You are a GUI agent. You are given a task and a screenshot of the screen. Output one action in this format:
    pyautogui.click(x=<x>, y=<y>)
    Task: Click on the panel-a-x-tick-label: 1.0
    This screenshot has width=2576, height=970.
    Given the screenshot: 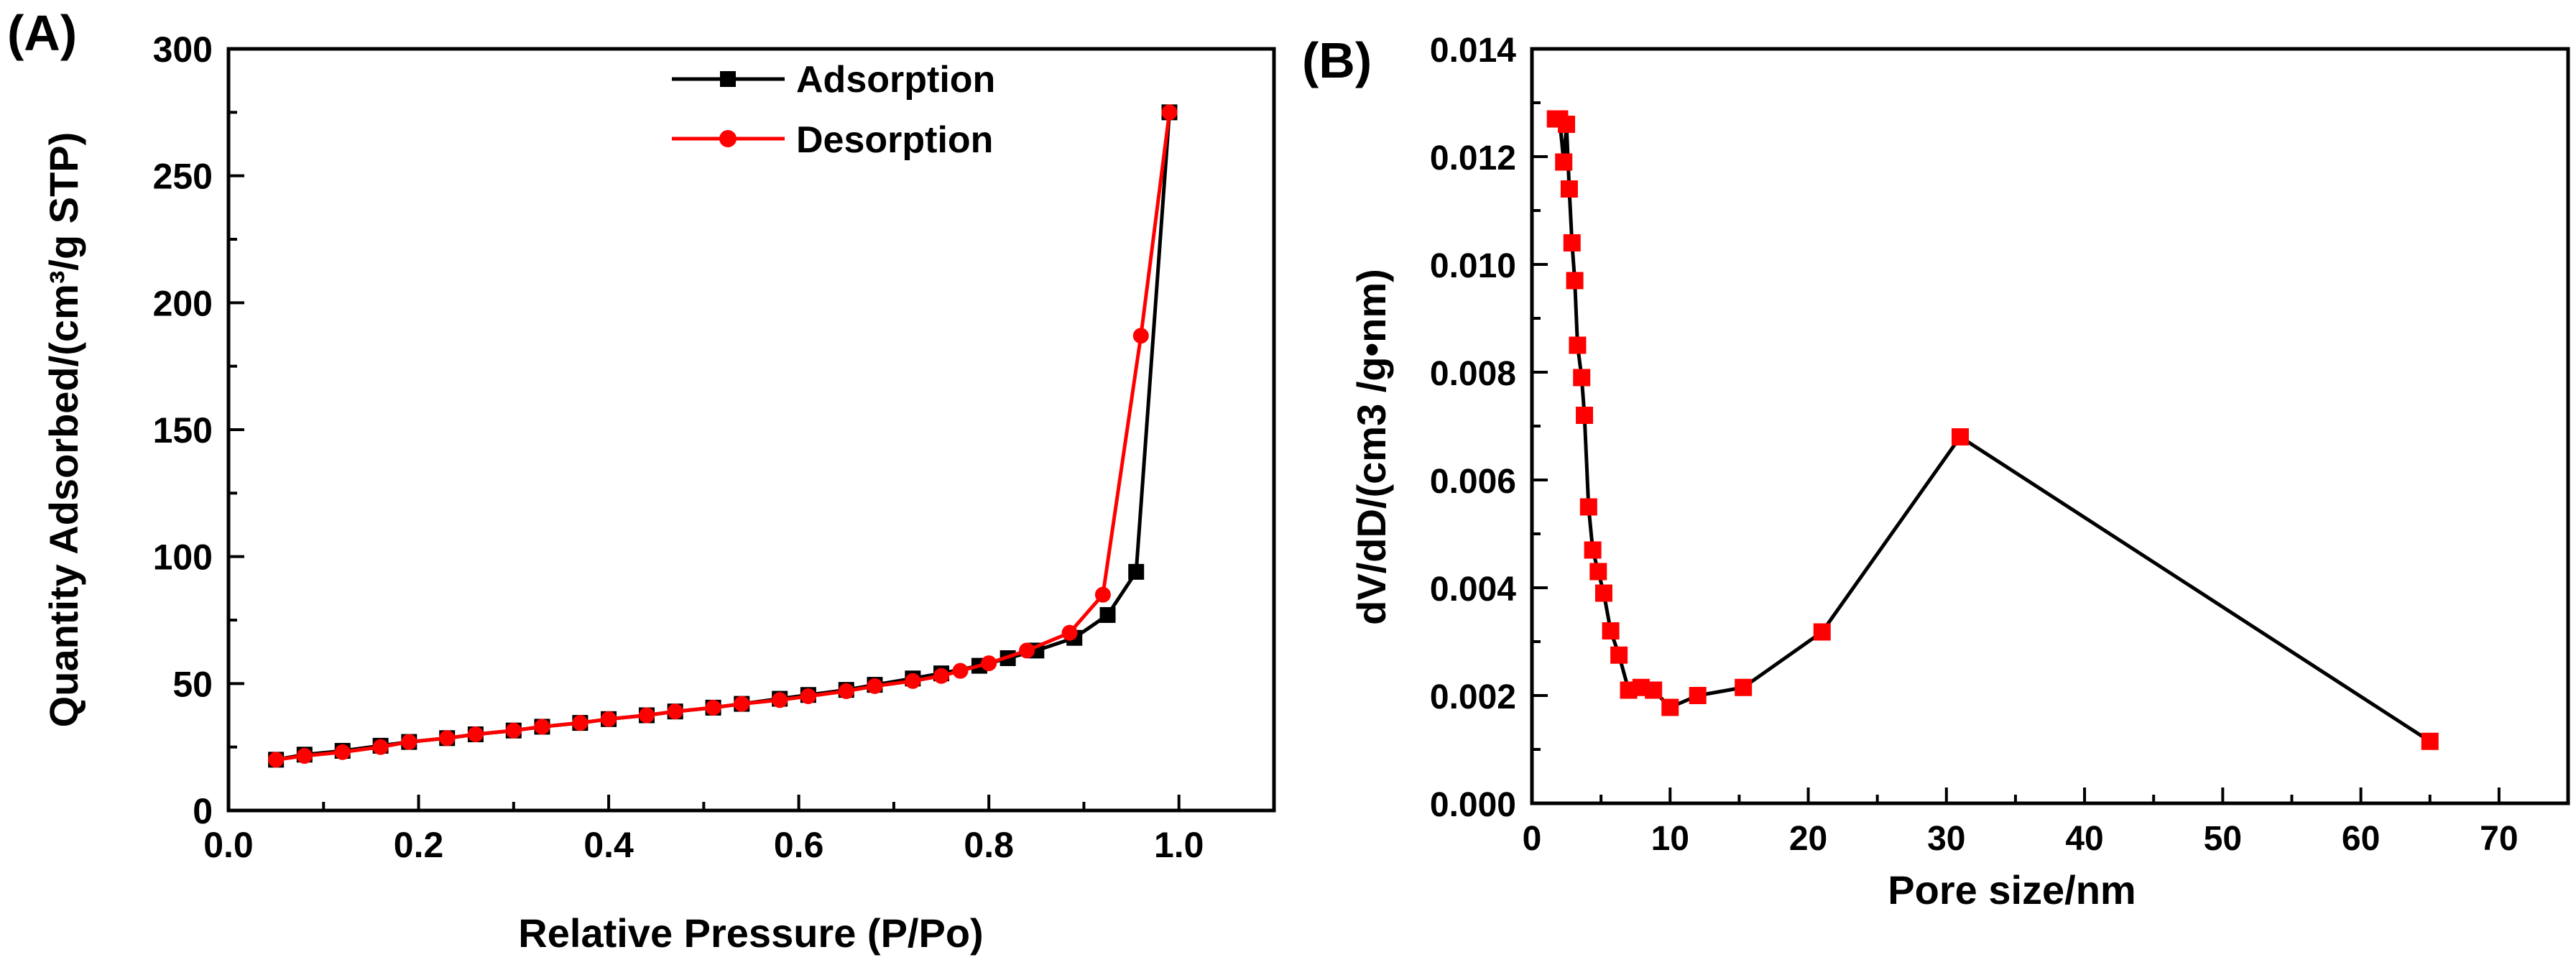 What is the action you would take?
    pyautogui.click(x=1179, y=845)
    